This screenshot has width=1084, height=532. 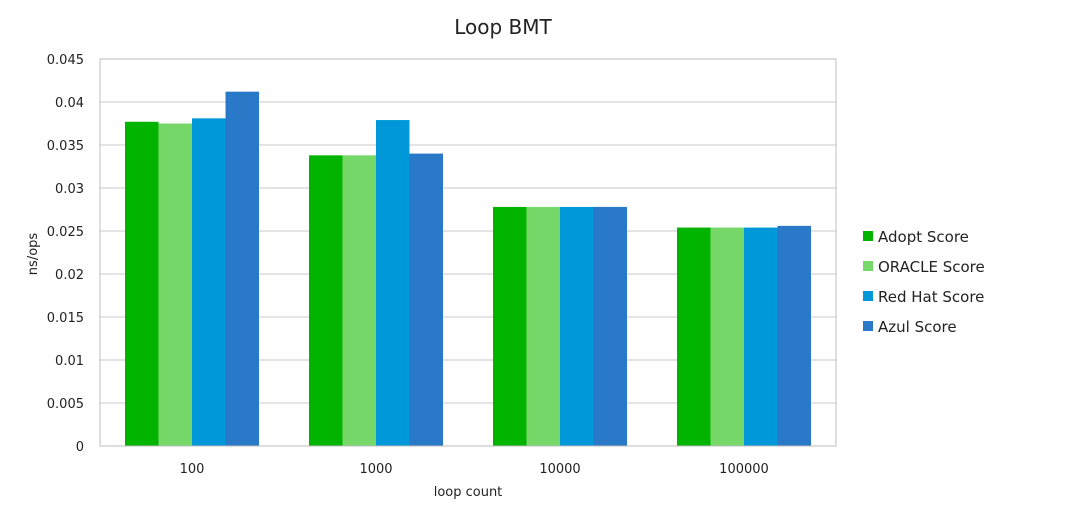 What do you see at coordinates (917, 327) in the screenshot?
I see `legend-label: Azul Score` at bounding box center [917, 327].